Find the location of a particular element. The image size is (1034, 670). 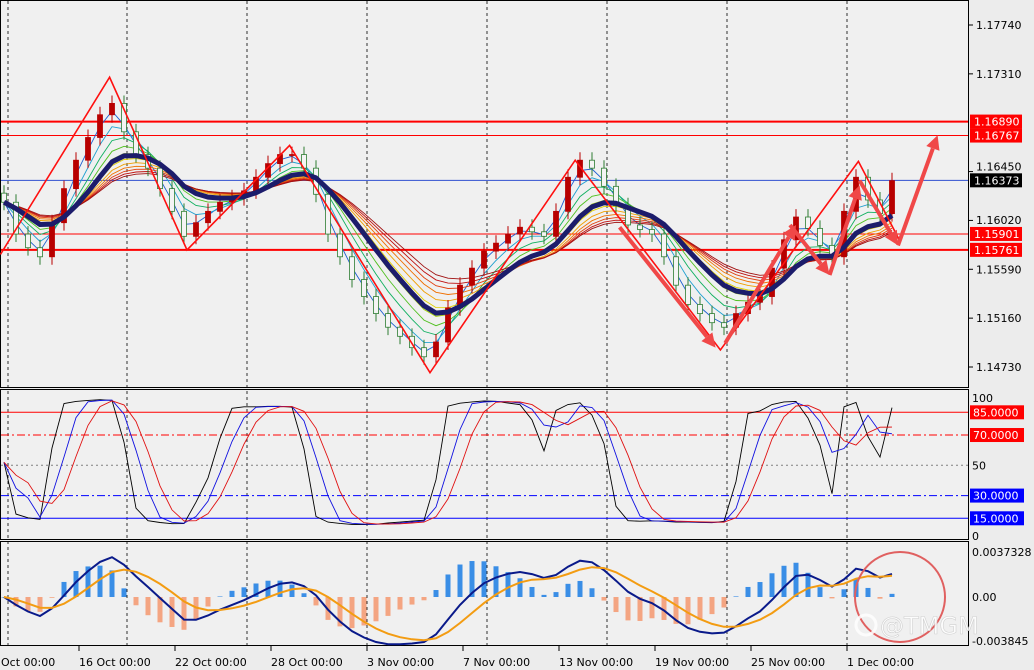

time-label: 16 Oct 00:00 is located at coordinates (115, 662).